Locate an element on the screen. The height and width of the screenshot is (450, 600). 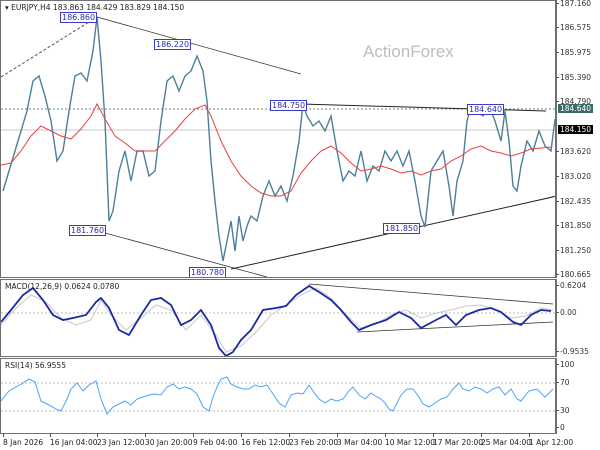
macd-tick: -0.9535 is located at coordinates (572, 351).